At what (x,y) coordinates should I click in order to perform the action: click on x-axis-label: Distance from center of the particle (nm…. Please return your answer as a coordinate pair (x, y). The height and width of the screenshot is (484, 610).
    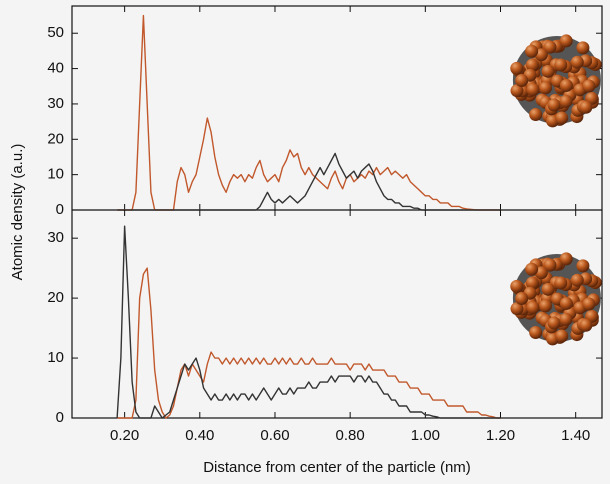
    Looking at the image, I should click on (337, 467).